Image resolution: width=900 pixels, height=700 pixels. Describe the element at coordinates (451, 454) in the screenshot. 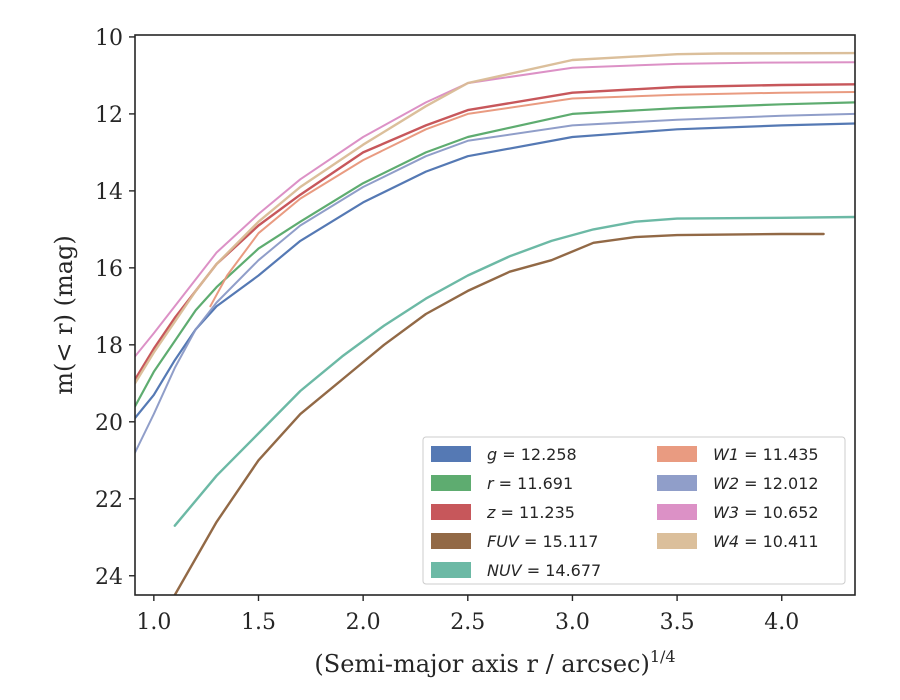

I see `legend-swatch-g` at that location.